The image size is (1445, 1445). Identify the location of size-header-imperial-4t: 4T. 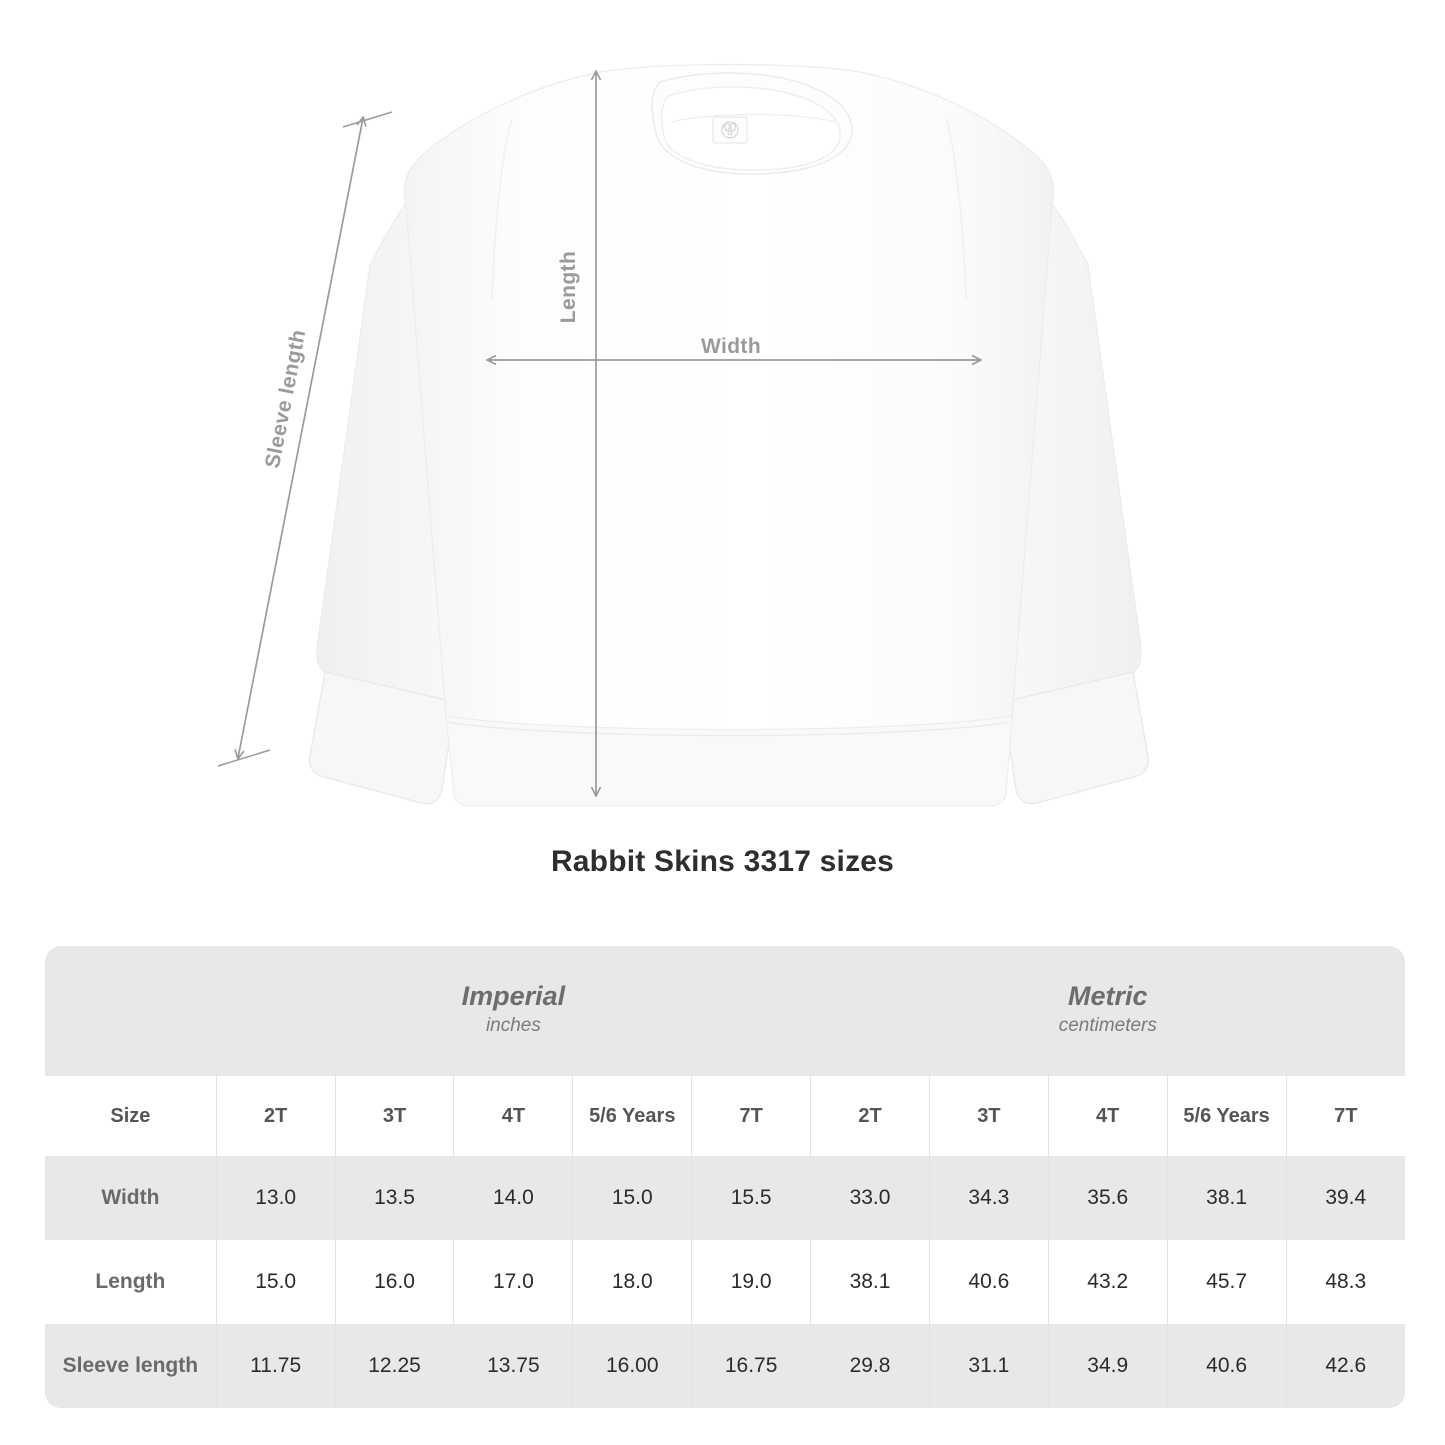
(513, 1116).